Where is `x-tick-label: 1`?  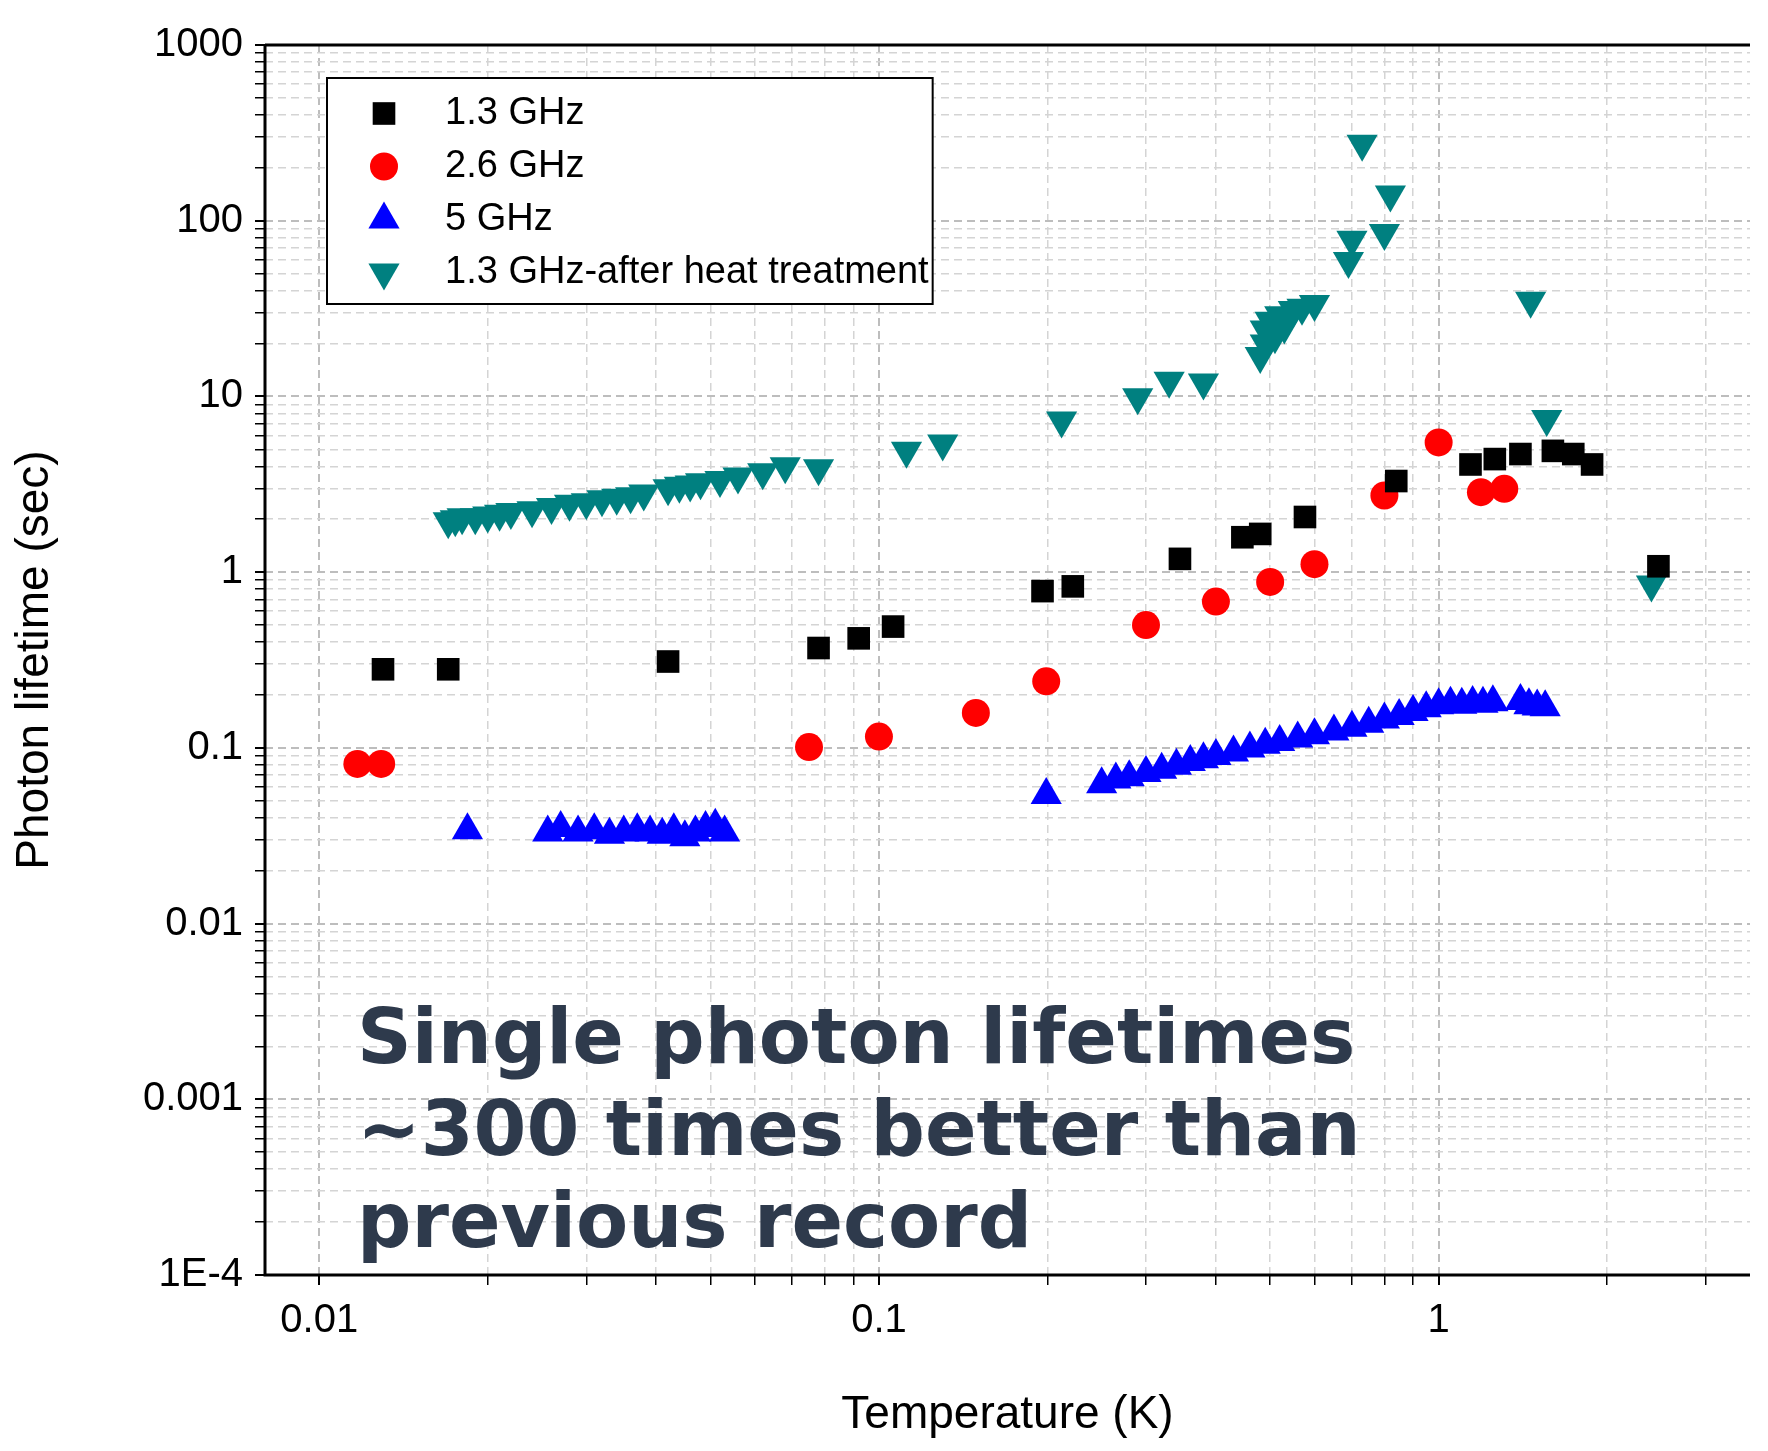 x-tick-label: 1 is located at coordinates (1438, 1318).